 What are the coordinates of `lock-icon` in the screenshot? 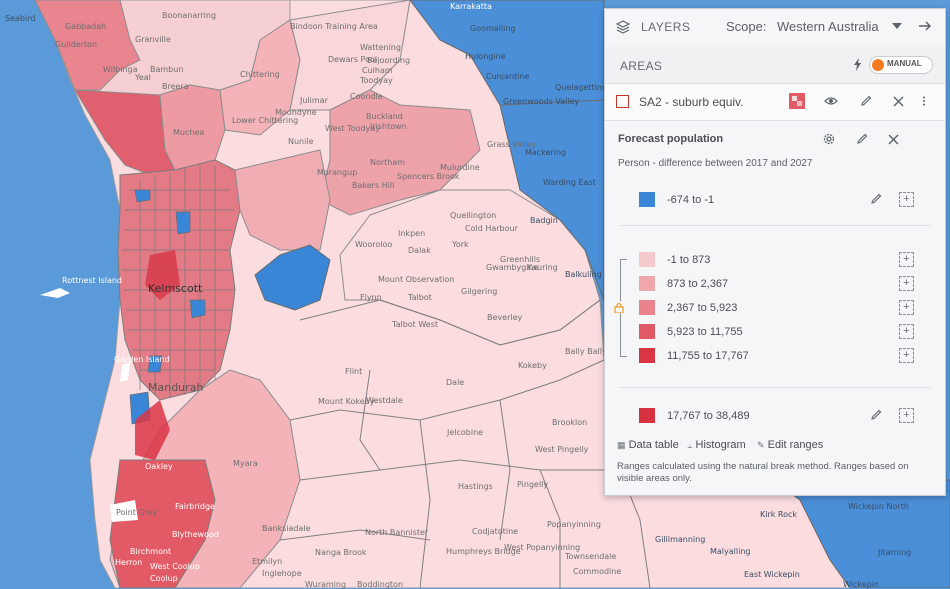 It's located at (619, 307).